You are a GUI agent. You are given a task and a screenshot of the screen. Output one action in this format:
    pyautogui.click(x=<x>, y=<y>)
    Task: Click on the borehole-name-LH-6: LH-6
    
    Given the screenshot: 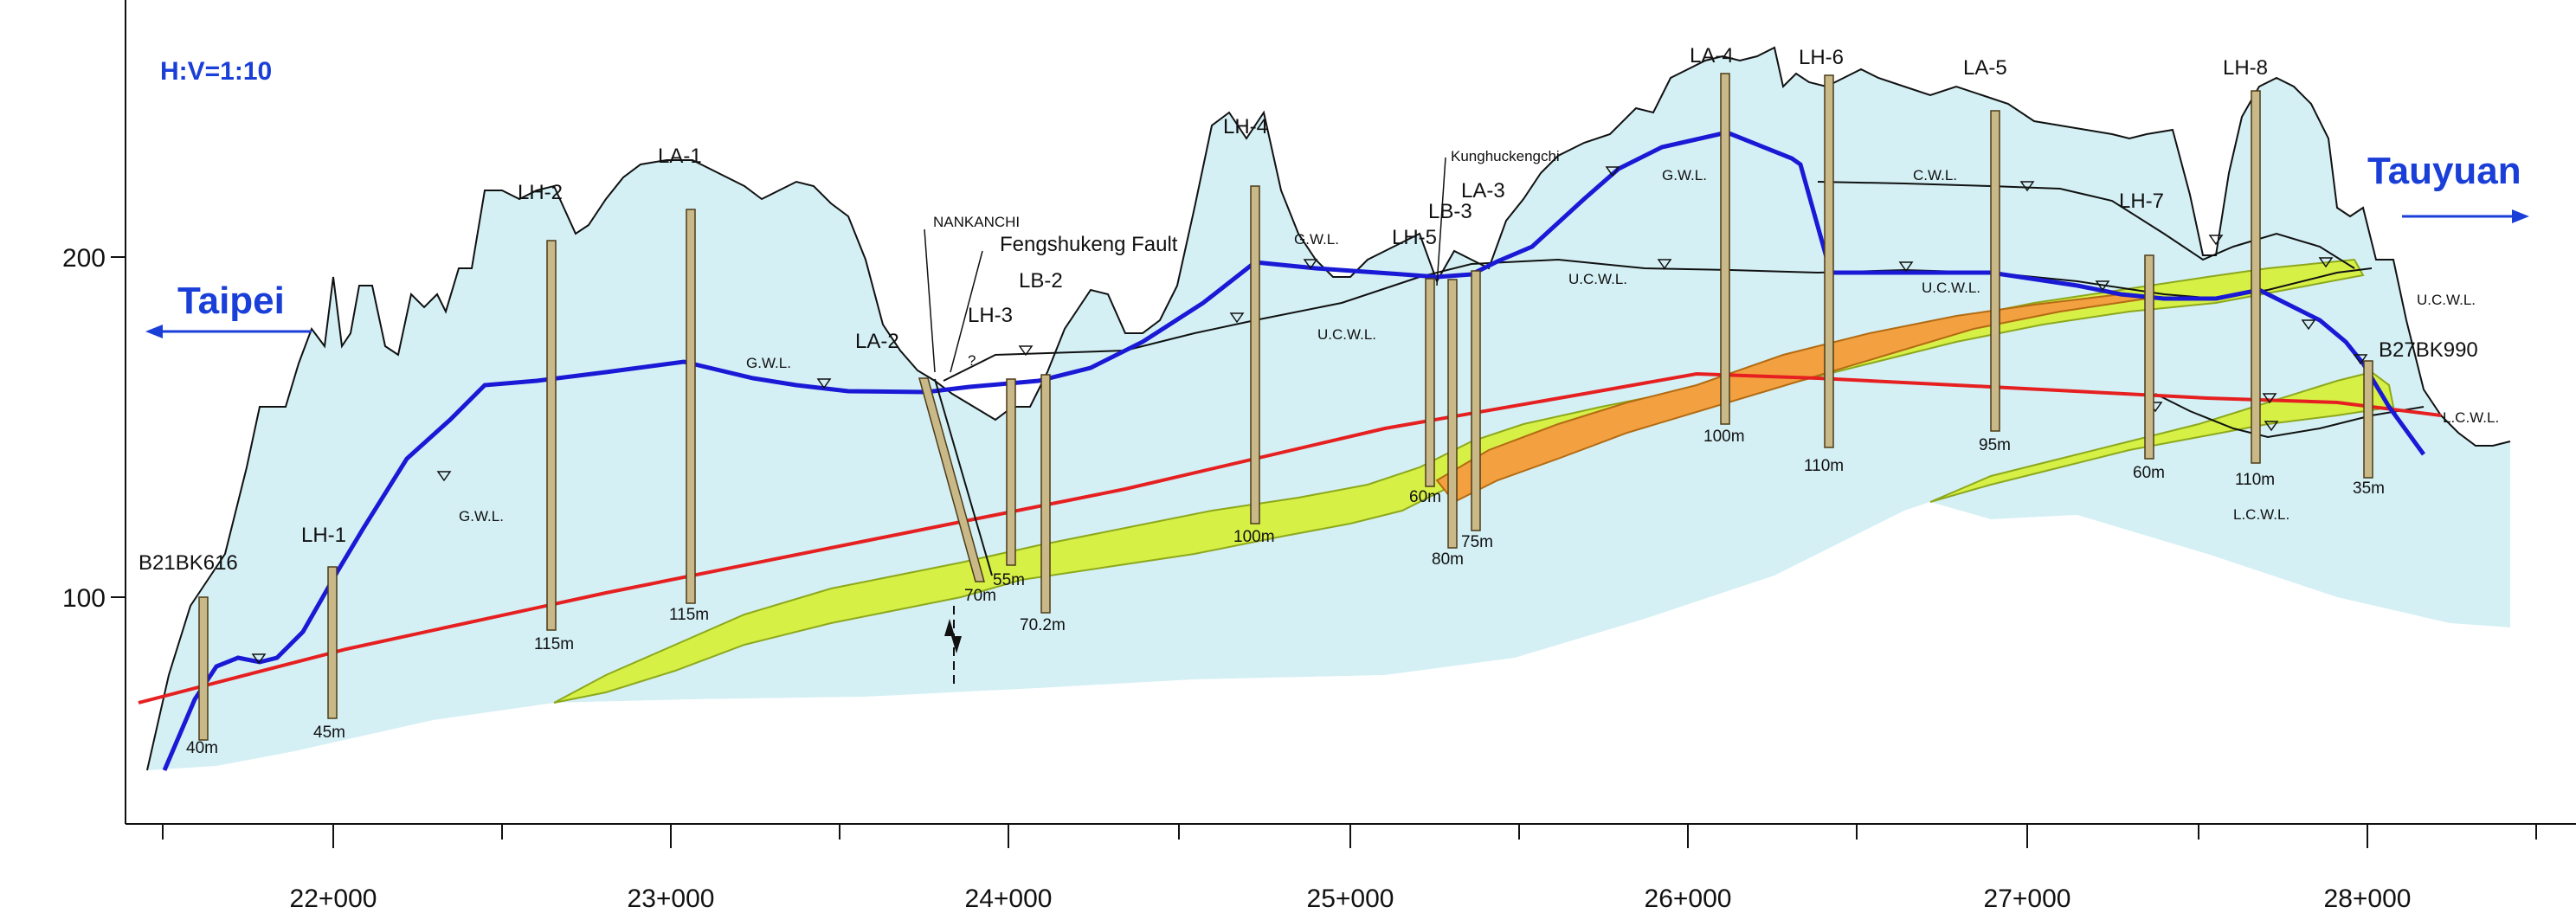 What is the action you would take?
    pyautogui.click(x=1821, y=57)
    